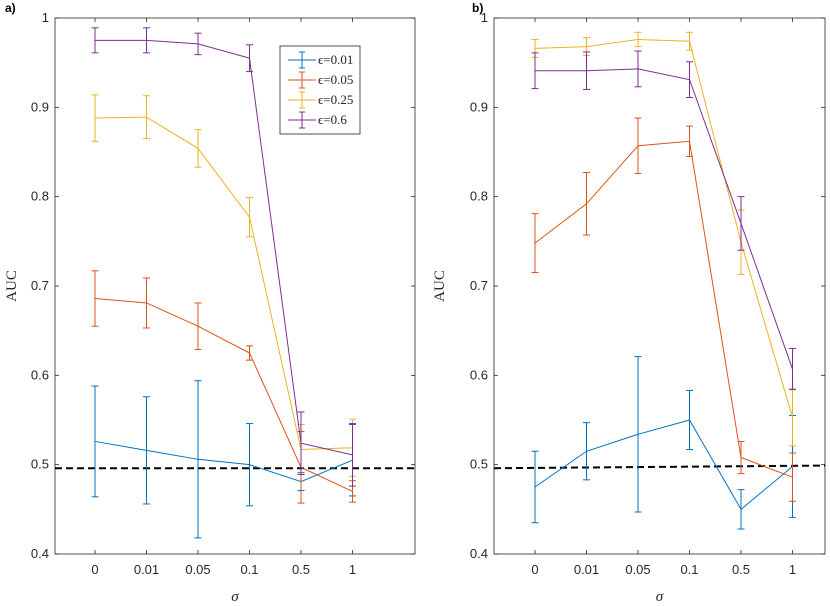 This screenshot has width=830, height=606. Describe the element at coordinates (477, 8) in the screenshot. I see `panel-label: b)` at that location.